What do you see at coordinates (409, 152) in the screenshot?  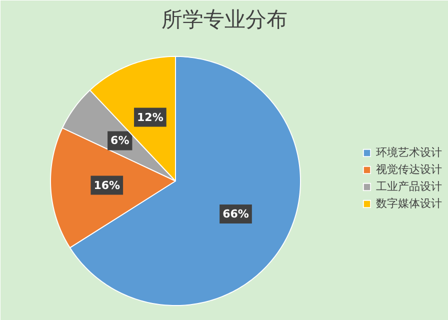 I see `legend-label: 环境艺术设计` at bounding box center [409, 152].